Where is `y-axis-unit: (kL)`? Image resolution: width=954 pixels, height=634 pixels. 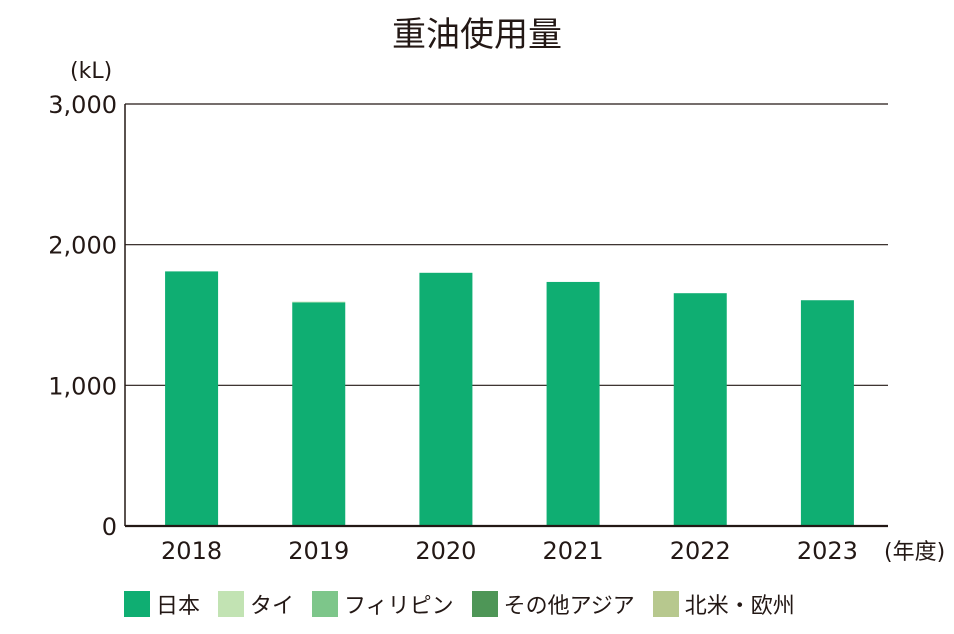
y-axis-unit: (kL) is located at coordinates (91, 71).